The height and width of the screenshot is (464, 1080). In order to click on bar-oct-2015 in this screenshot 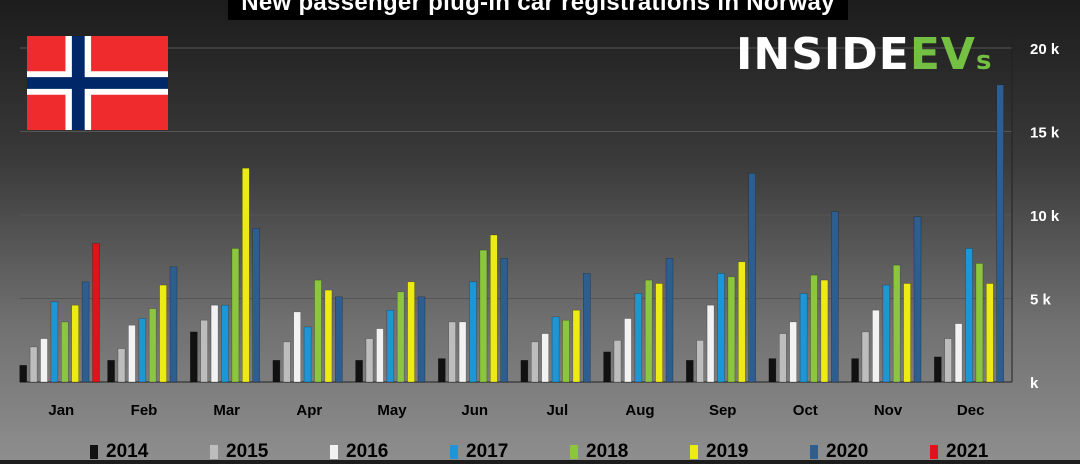, I will do `click(782, 358)`.